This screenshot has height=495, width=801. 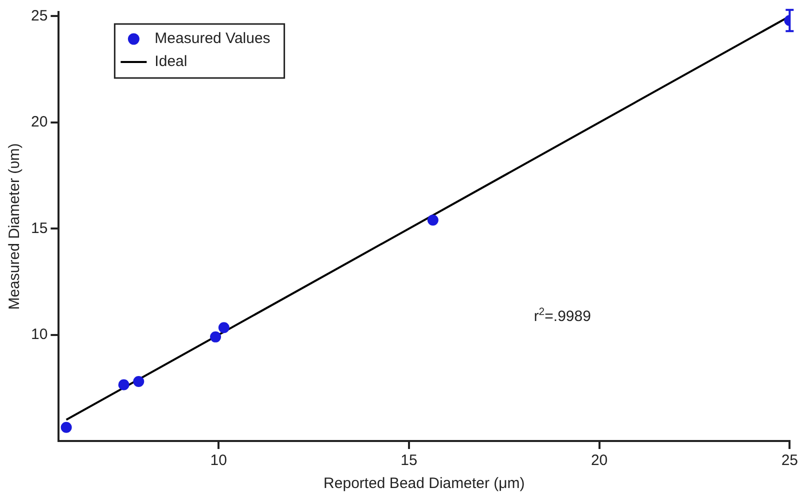 What do you see at coordinates (218, 461) in the screenshot?
I see `x-tick-label: 10` at bounding box center [218, 461].